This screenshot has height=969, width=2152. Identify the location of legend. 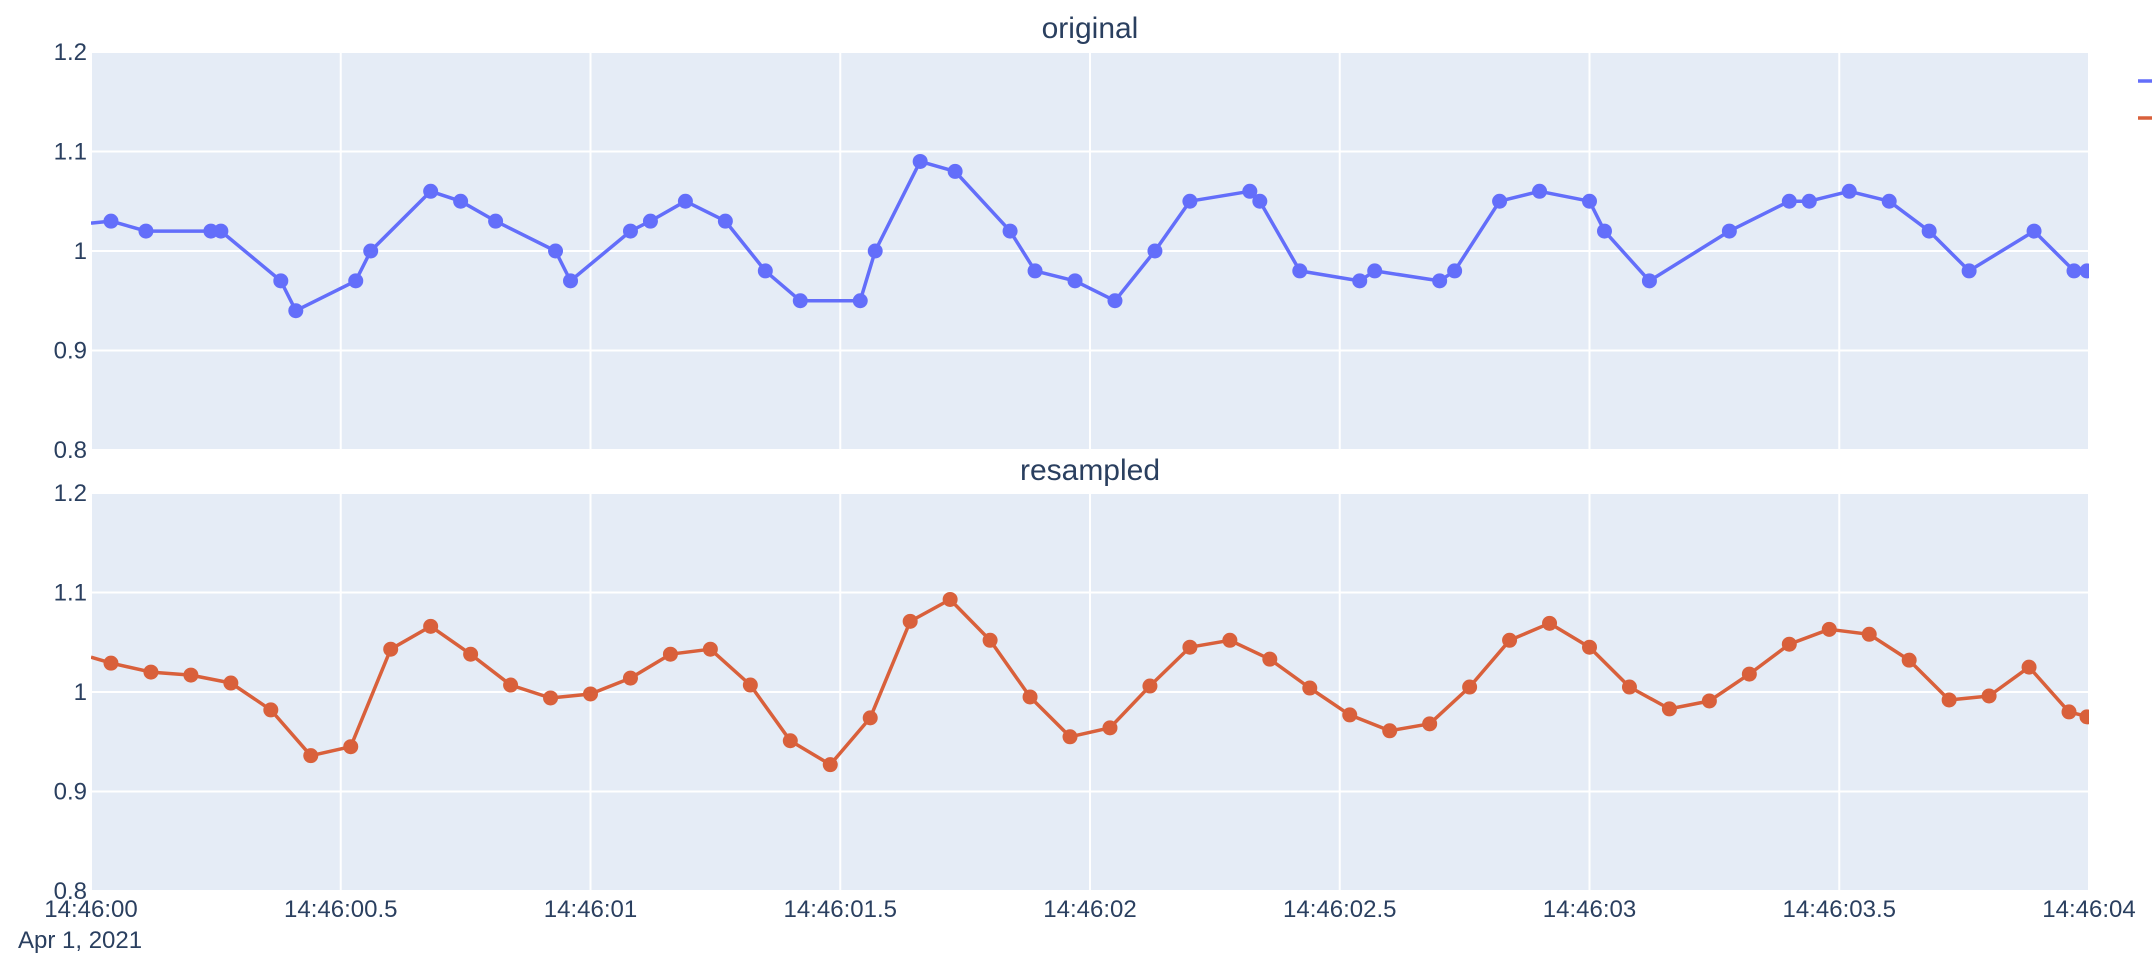
(2145, 99).